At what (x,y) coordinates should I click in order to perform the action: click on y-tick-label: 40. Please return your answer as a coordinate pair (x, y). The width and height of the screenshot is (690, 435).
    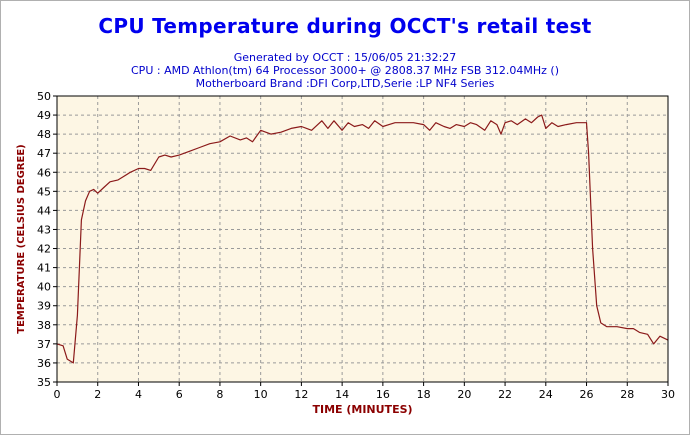
    Looking at the image, I should click on (44, 287).